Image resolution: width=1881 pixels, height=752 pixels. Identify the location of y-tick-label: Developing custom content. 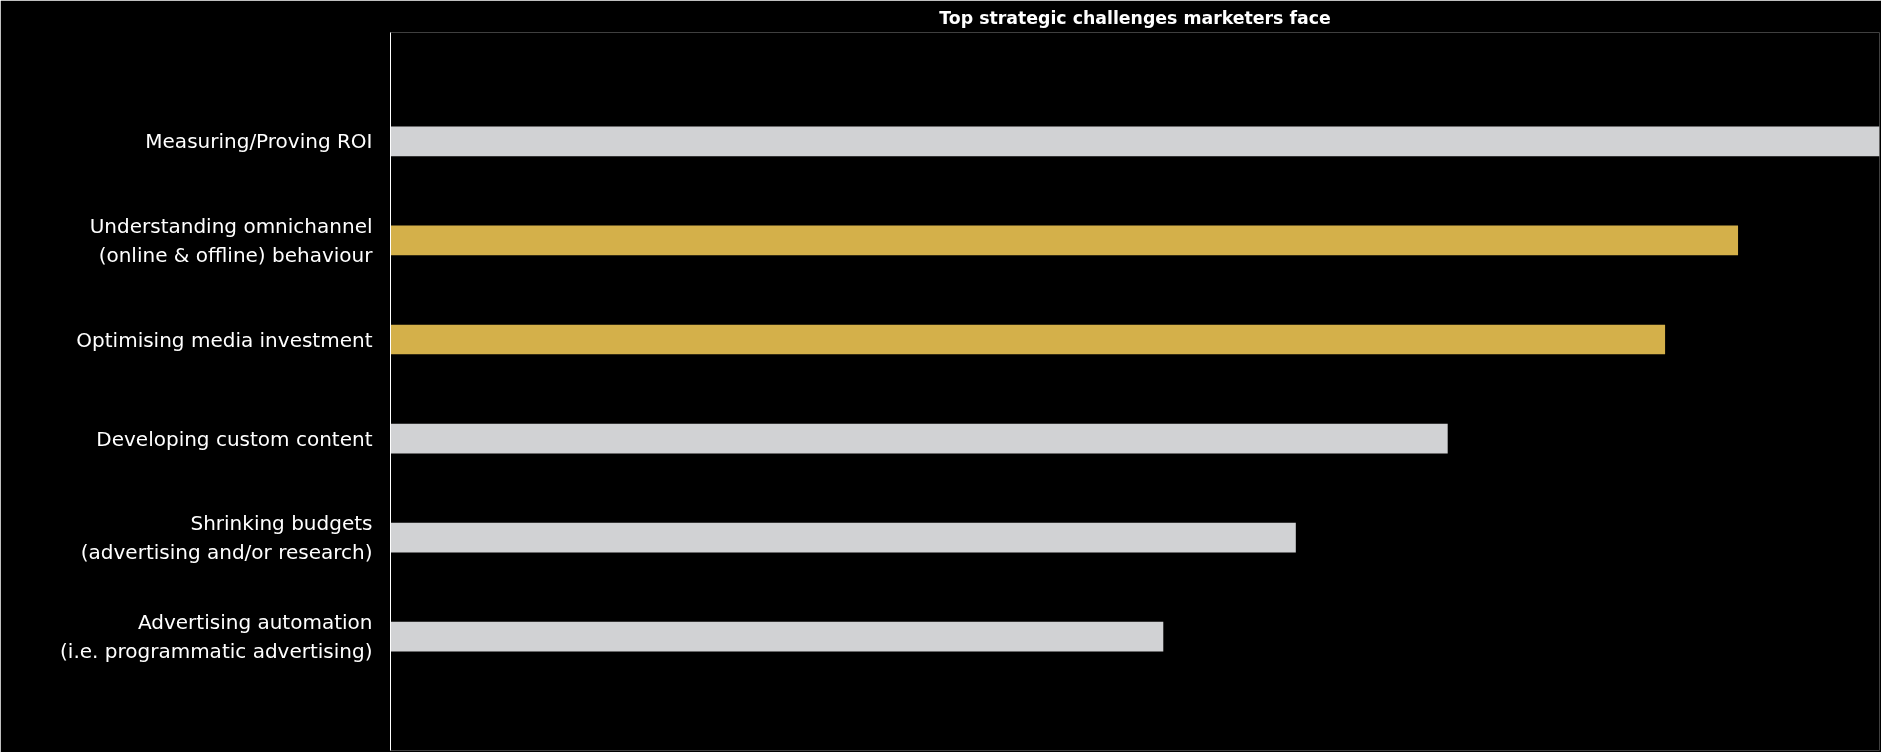
(234, 438).